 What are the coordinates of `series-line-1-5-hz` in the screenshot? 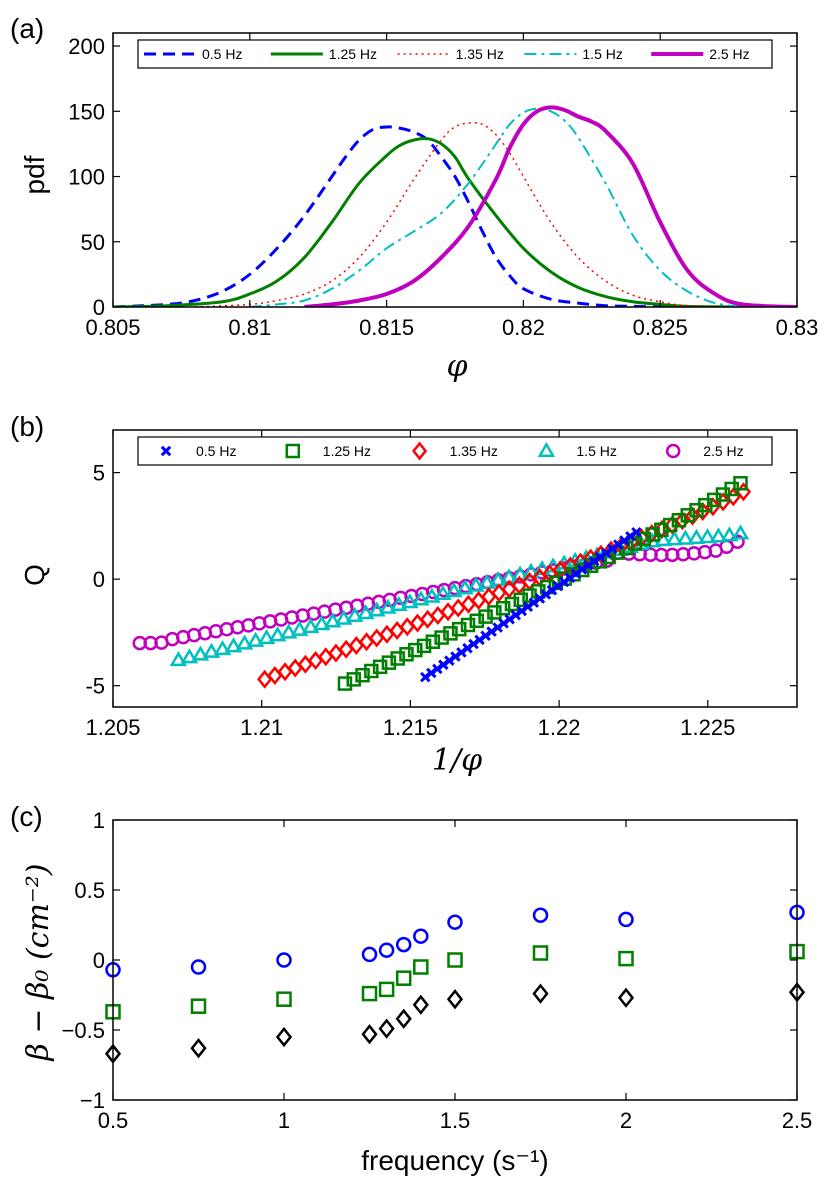 It's located at (496, 207).